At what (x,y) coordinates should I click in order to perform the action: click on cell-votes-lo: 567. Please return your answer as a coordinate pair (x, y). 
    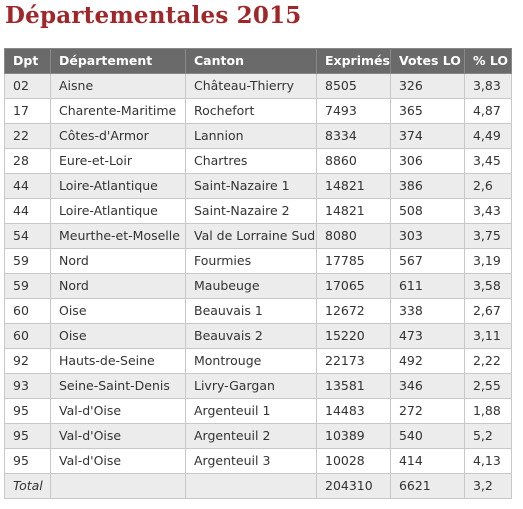
    Looking at the image, I should click on (427, 261).